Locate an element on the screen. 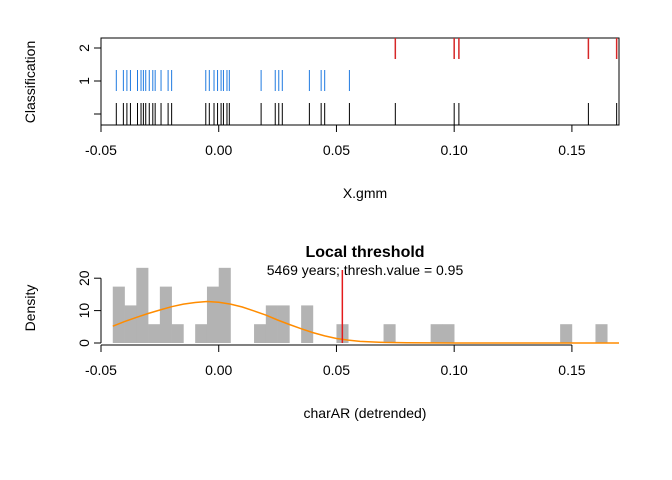 The width and height of the screenshot is (672, 480). strip-x-tick-label: -0.05 is located at coordinates (101, 150).